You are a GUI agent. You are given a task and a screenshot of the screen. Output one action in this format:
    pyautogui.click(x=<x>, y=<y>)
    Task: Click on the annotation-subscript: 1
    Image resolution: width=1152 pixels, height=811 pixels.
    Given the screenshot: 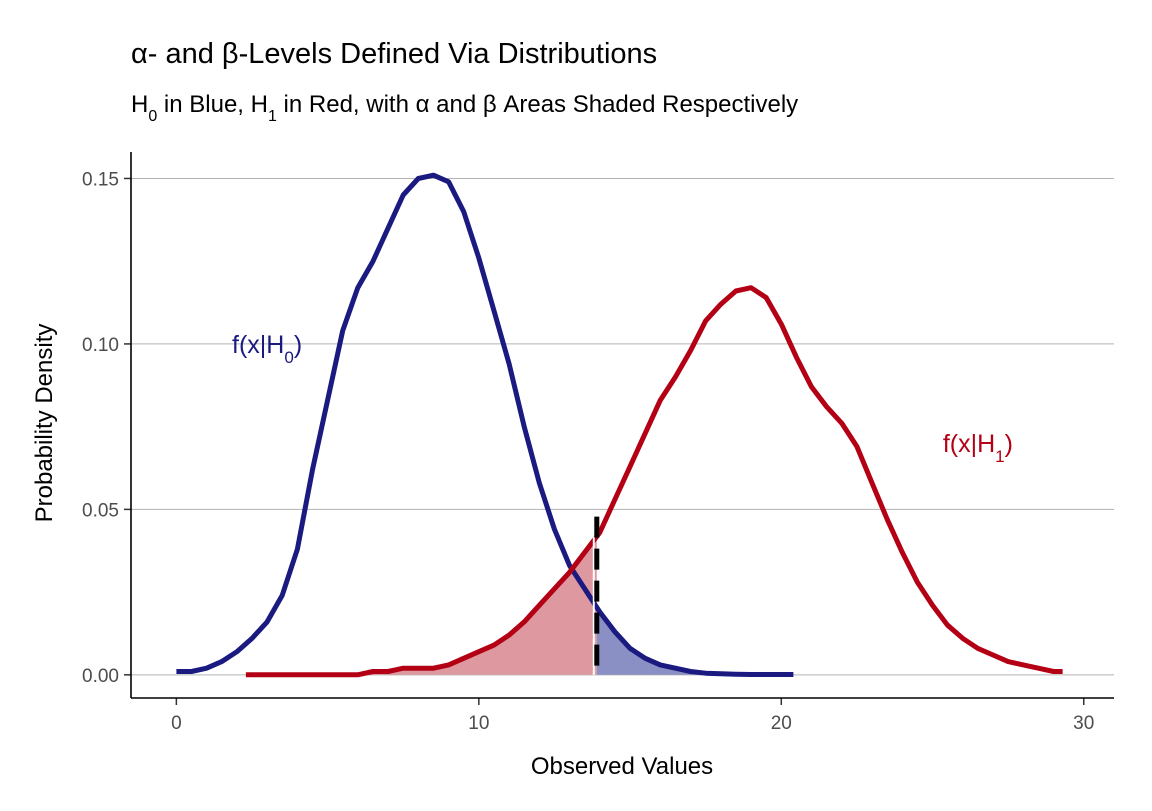 What is the action you would take?
    pyautogui.click(x=999, y=456)
    